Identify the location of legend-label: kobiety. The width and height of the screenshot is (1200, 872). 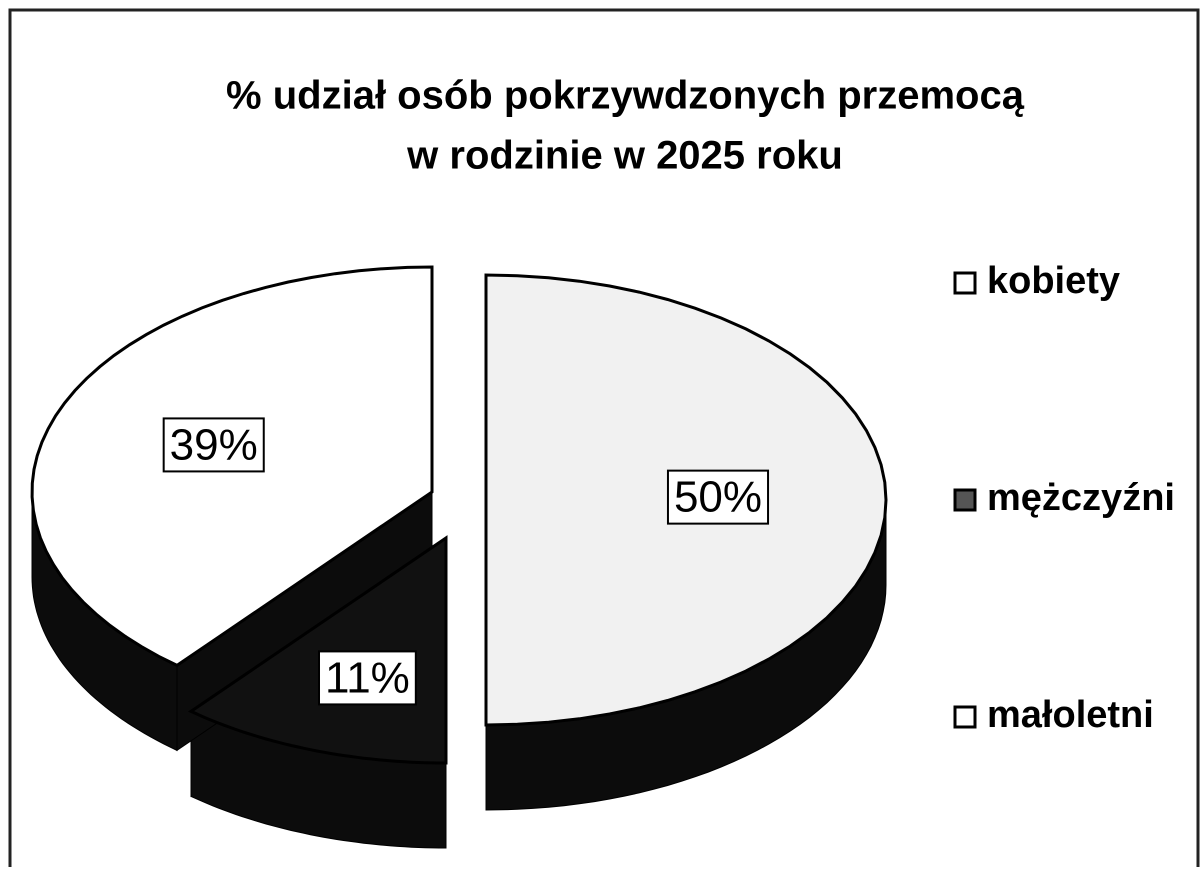
(1053, 281).